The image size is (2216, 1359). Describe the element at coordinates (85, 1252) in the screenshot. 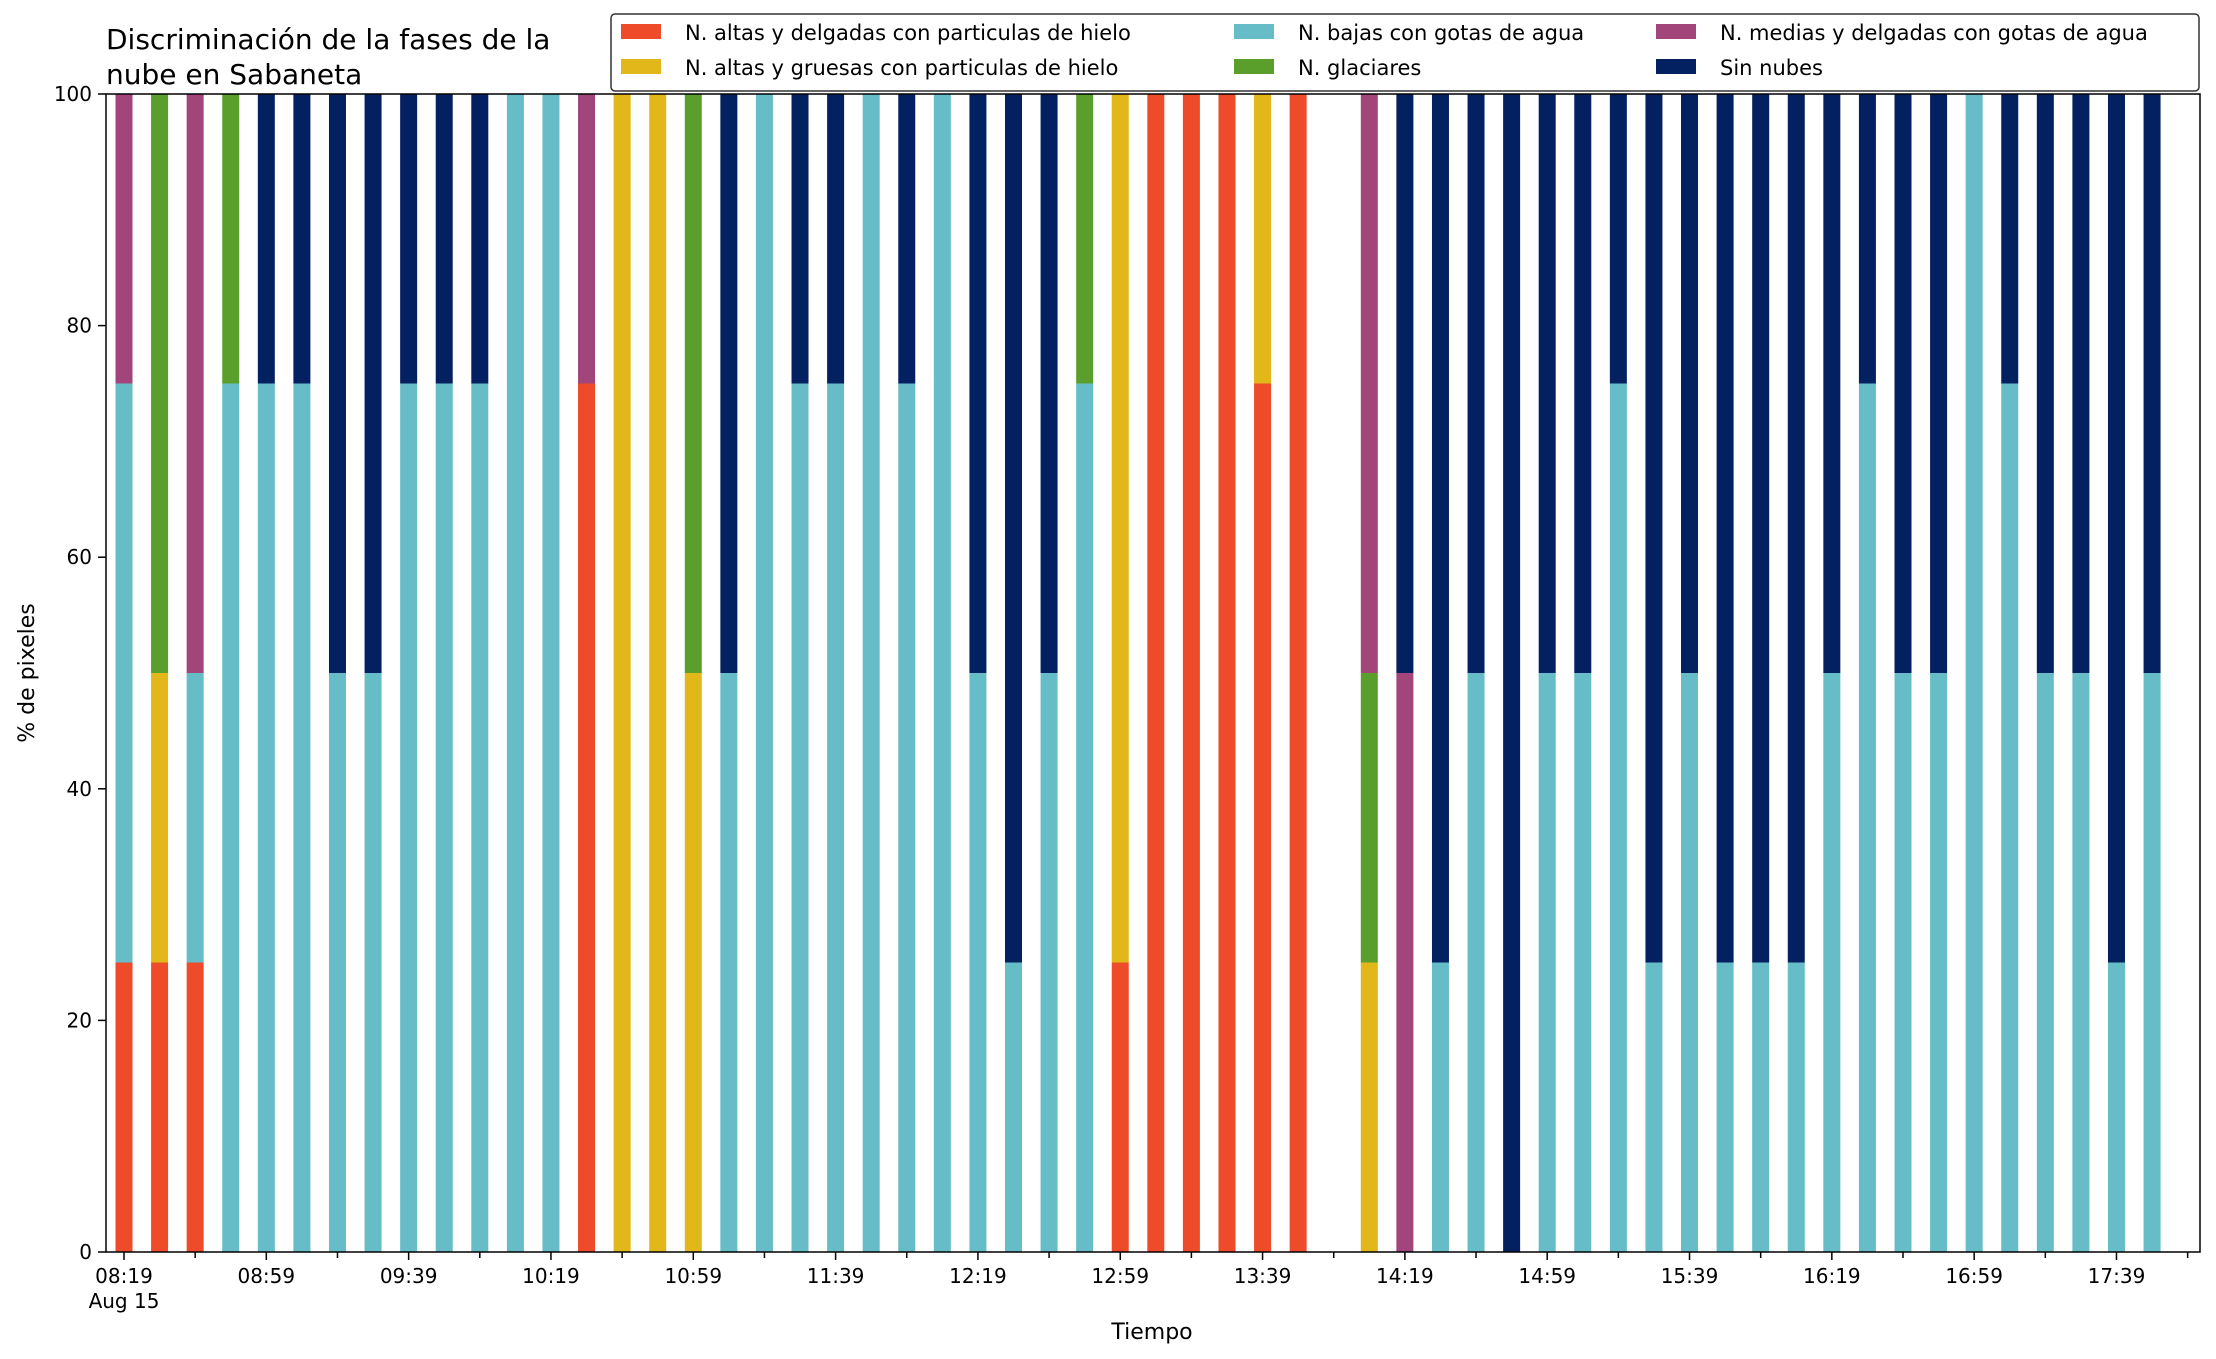

I see `y-tick-label-0: 0` at that location.